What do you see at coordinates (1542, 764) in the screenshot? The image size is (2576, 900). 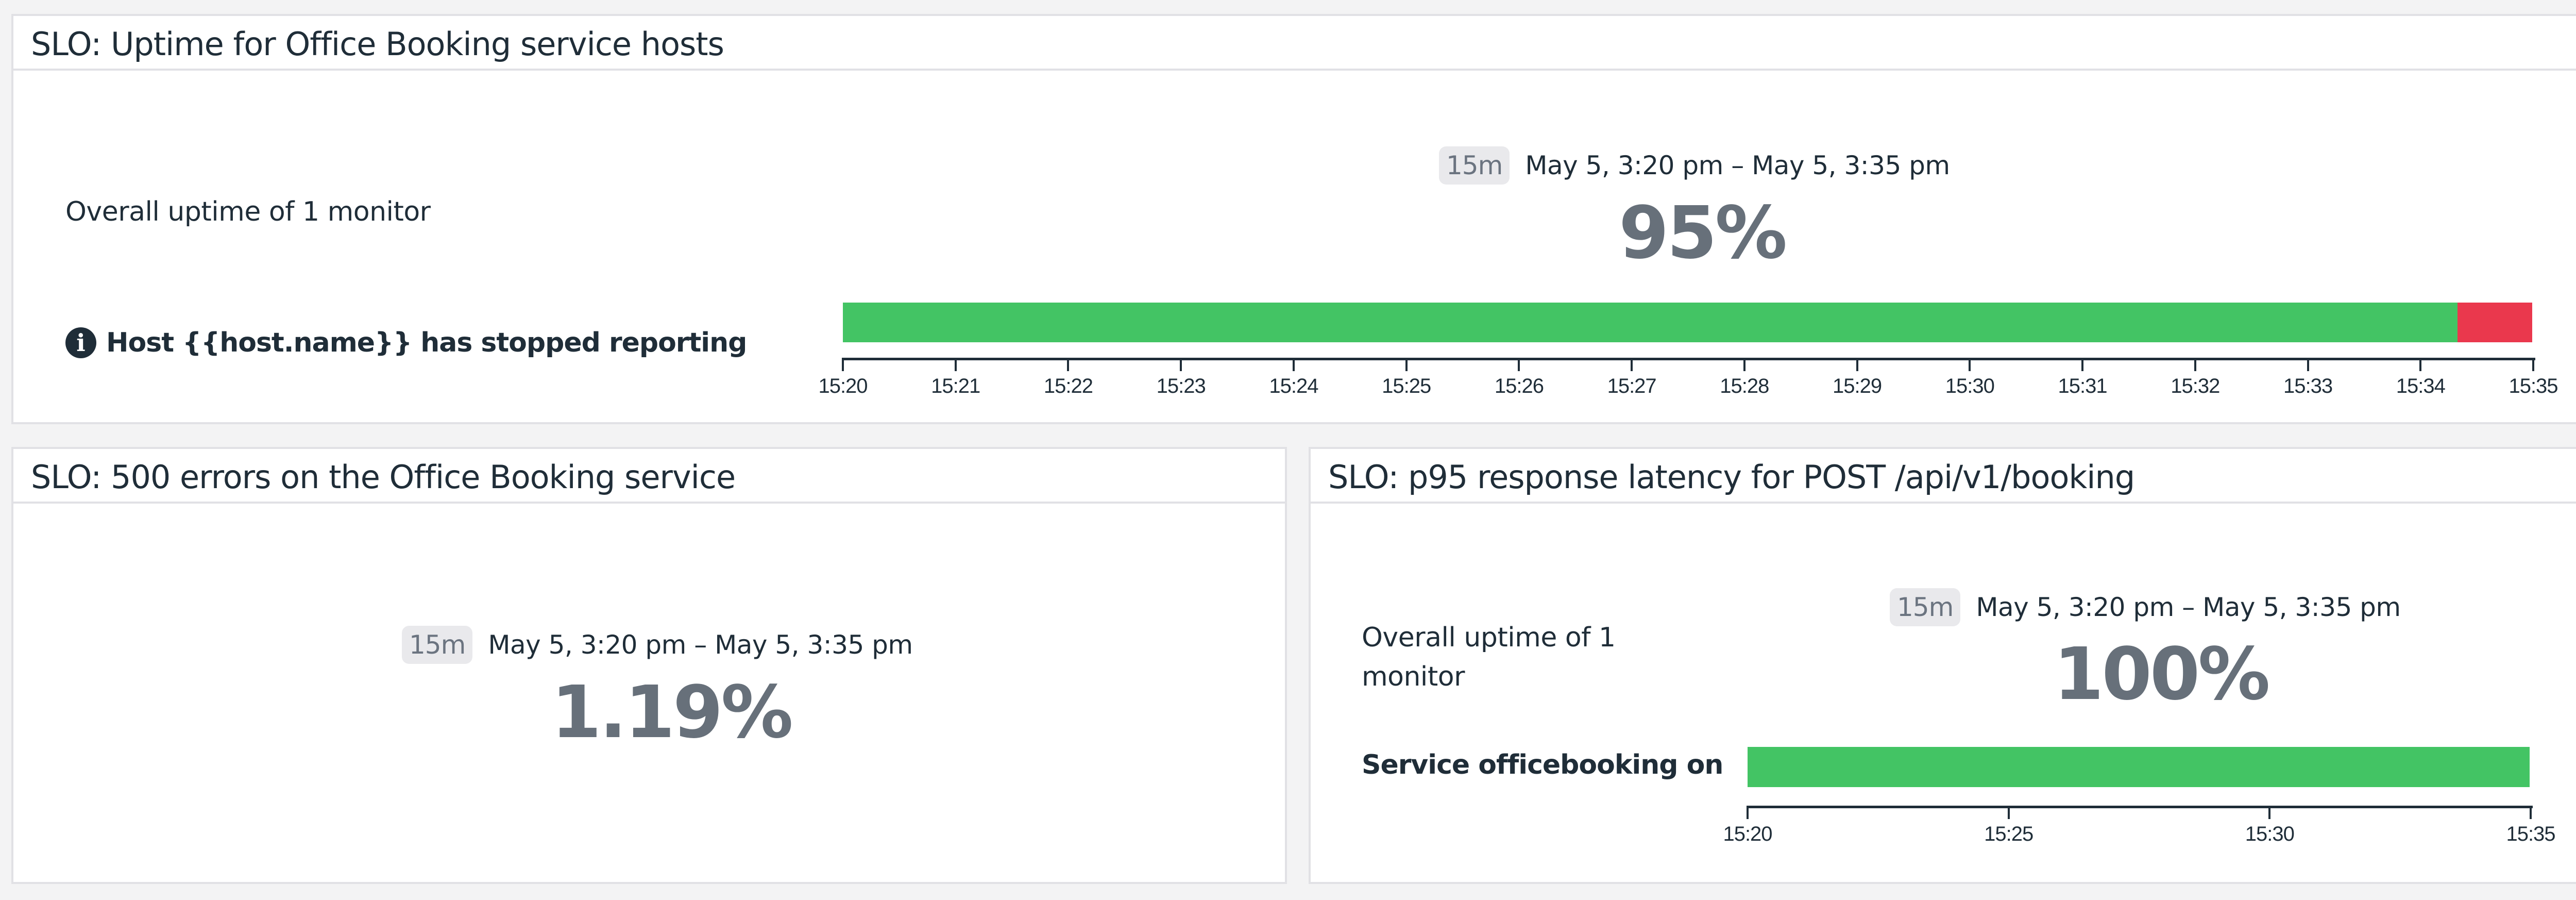 I see `monitor-name-link: Service officebooking on` at bounding box center [1542, 764].